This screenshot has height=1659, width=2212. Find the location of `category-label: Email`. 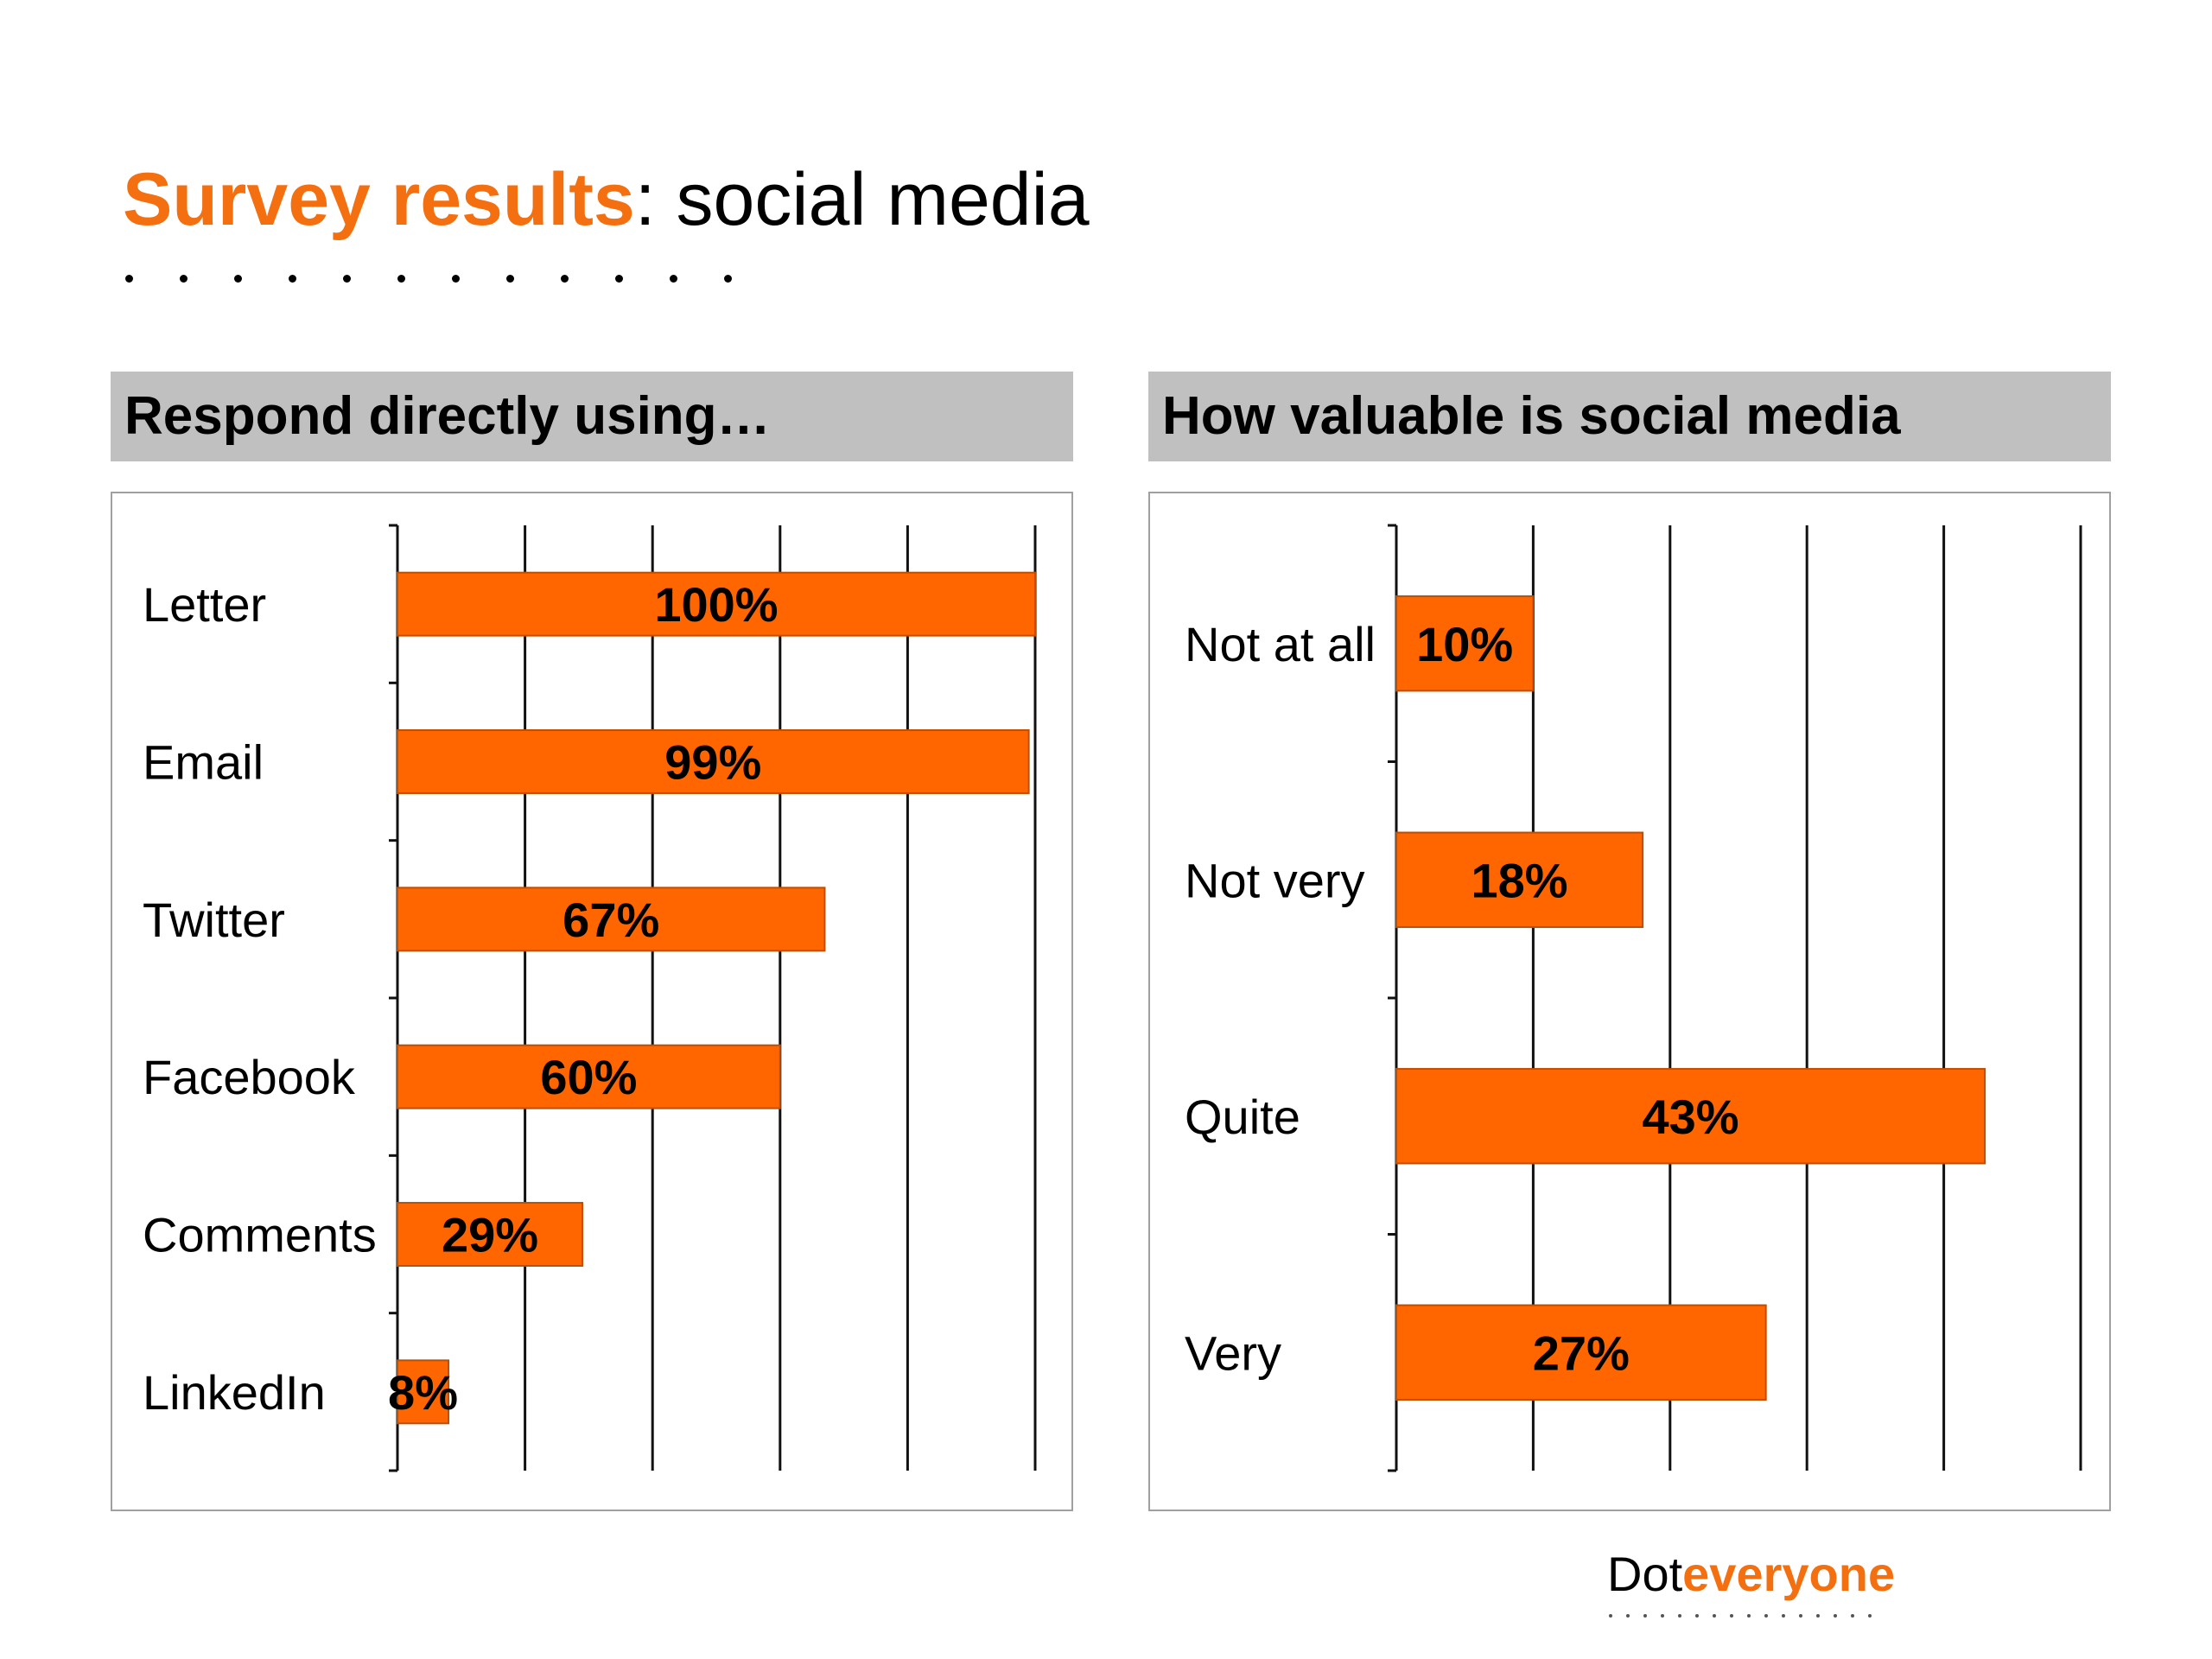

category-label: Email is located at coordinates (203, 762).